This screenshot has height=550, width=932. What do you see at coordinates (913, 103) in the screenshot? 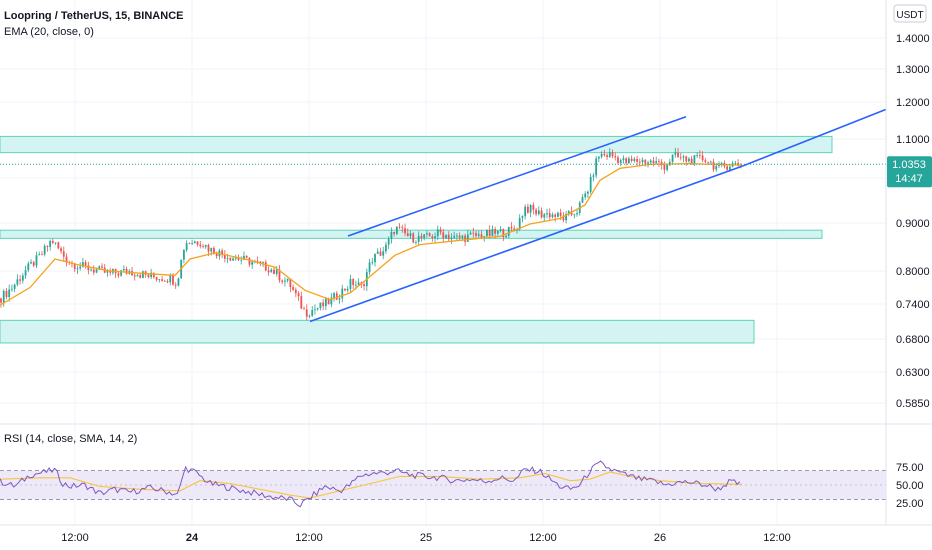
I see `price-tick-label: 1.2000` at bounding box center [913, 103].